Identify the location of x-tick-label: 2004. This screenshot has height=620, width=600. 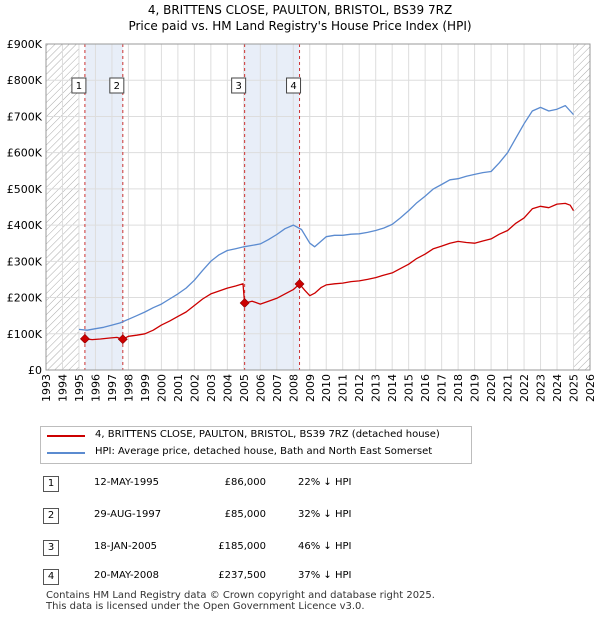
(227, 388).